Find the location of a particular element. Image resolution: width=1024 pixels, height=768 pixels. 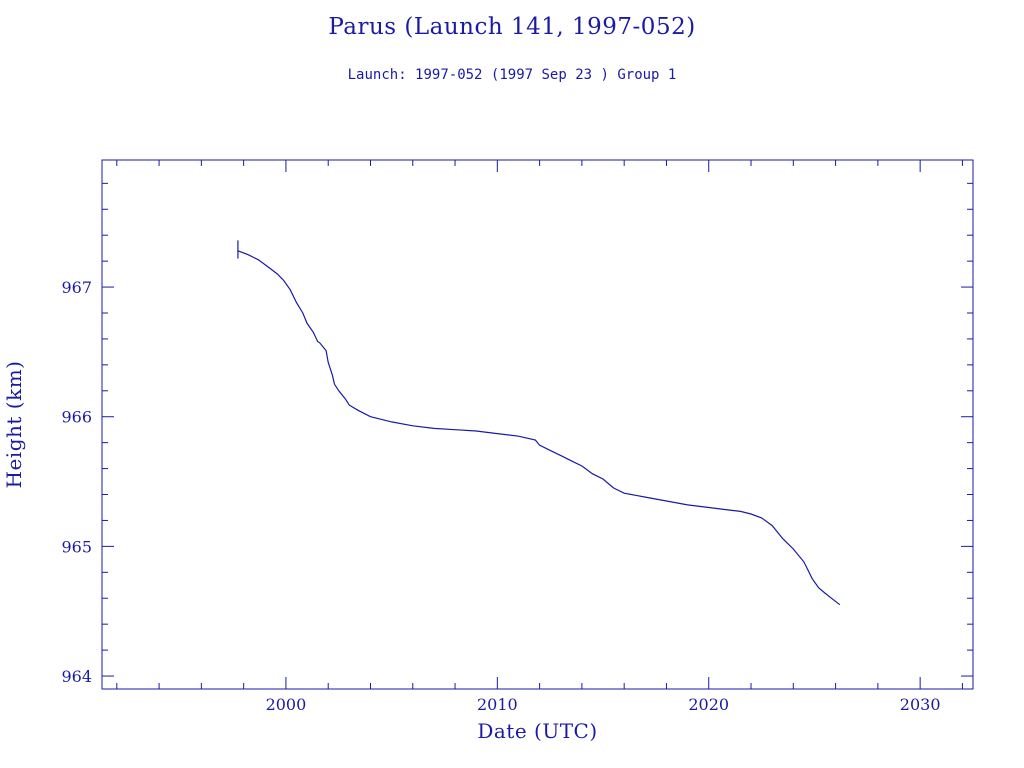

x-axis-label: Date (UTC) is located at coordinates (537, 731).